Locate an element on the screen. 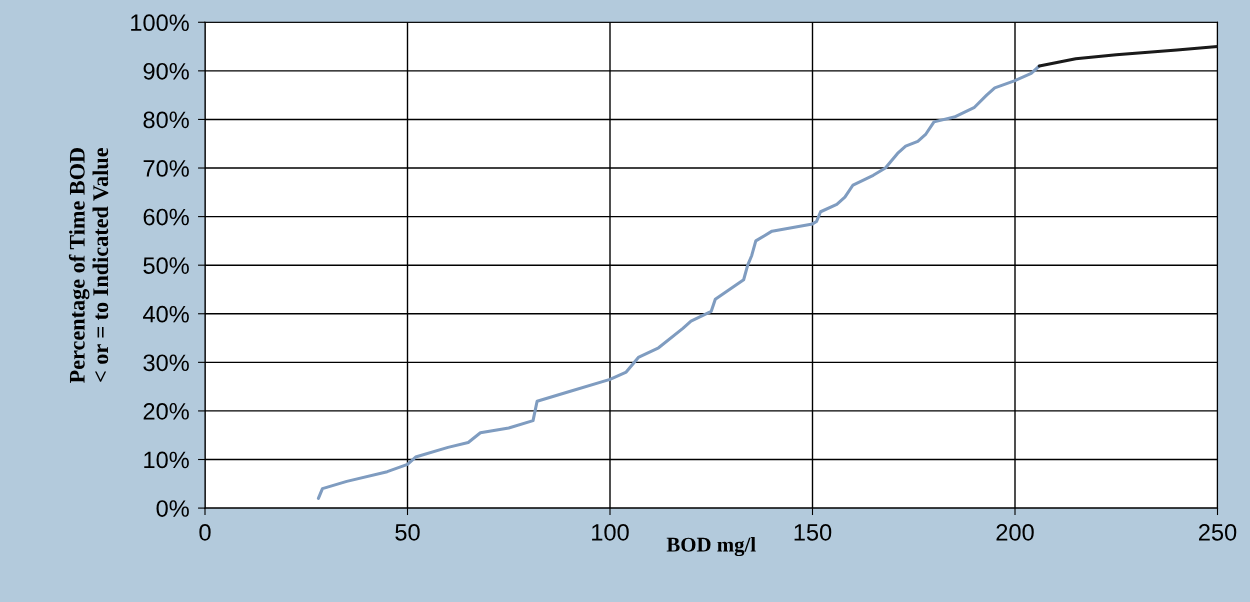  line-series is located at coordinates (1127, 56).